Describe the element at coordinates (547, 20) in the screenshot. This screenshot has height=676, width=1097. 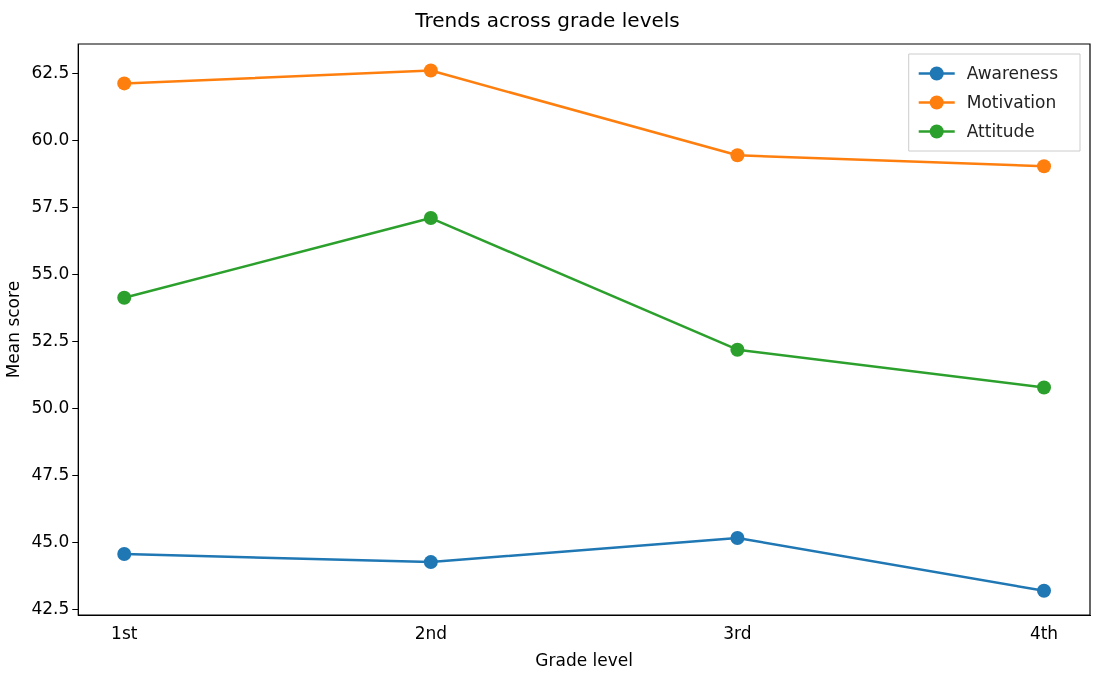
I see `chart-title: Trends across grade levels` at that location.